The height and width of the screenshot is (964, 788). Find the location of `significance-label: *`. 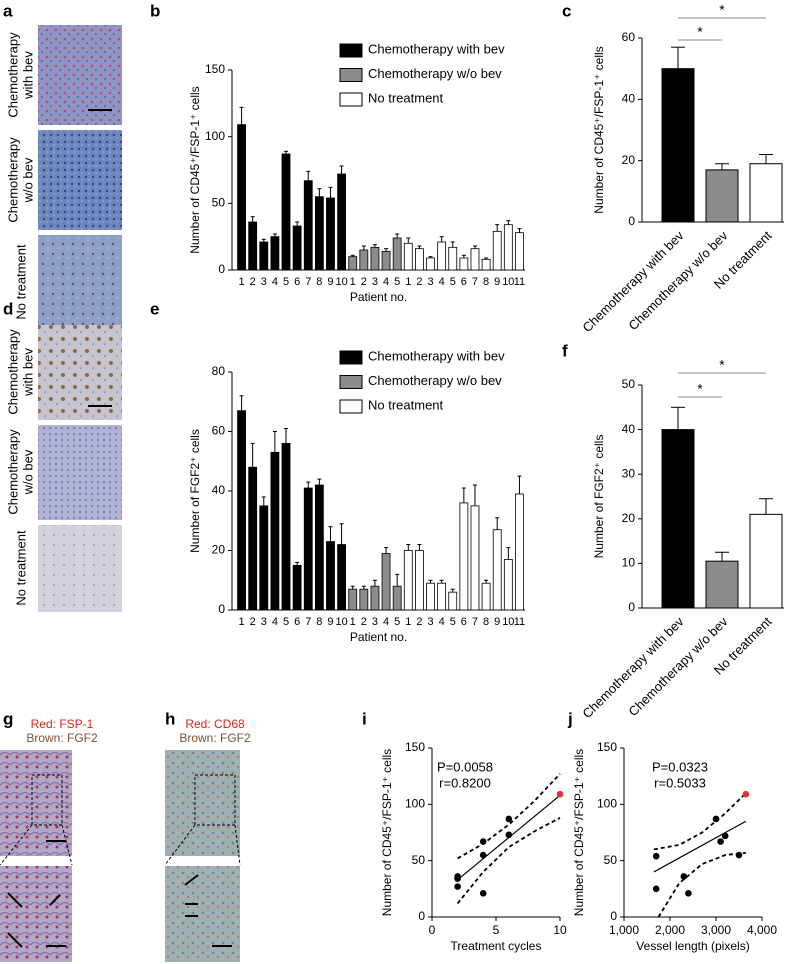

significance-label: * is located at coordinates (722, 10).